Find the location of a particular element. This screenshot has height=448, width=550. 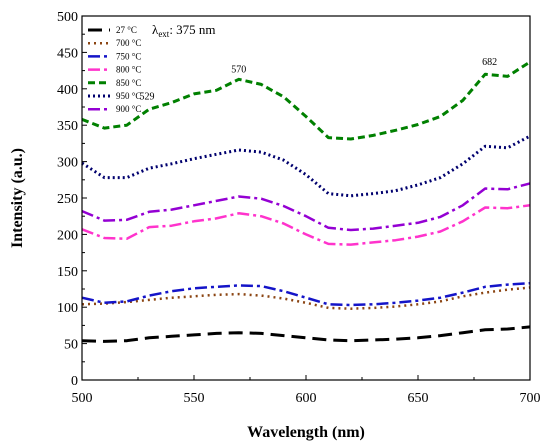

peak-label-0: 529 is located at coordinates (146, 96).